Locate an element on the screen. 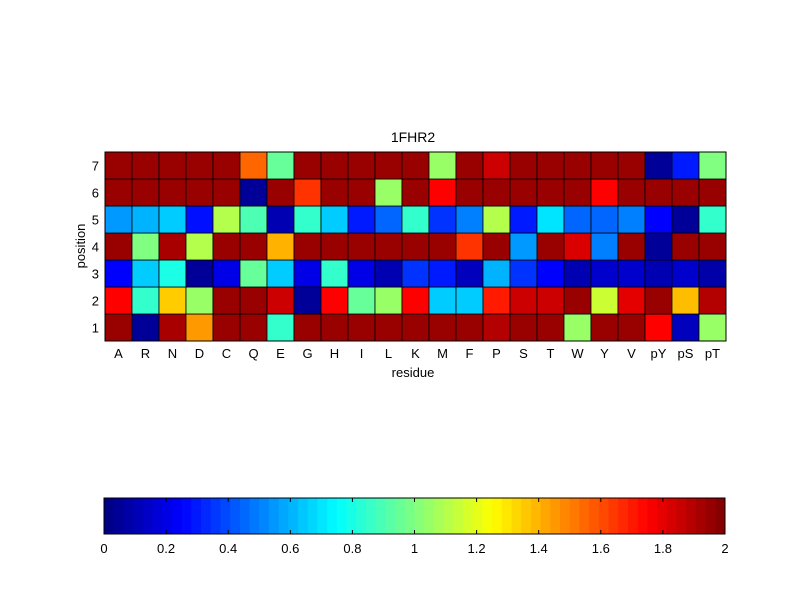  heatmap-cell-6-S is located at coordinates (523, 192).